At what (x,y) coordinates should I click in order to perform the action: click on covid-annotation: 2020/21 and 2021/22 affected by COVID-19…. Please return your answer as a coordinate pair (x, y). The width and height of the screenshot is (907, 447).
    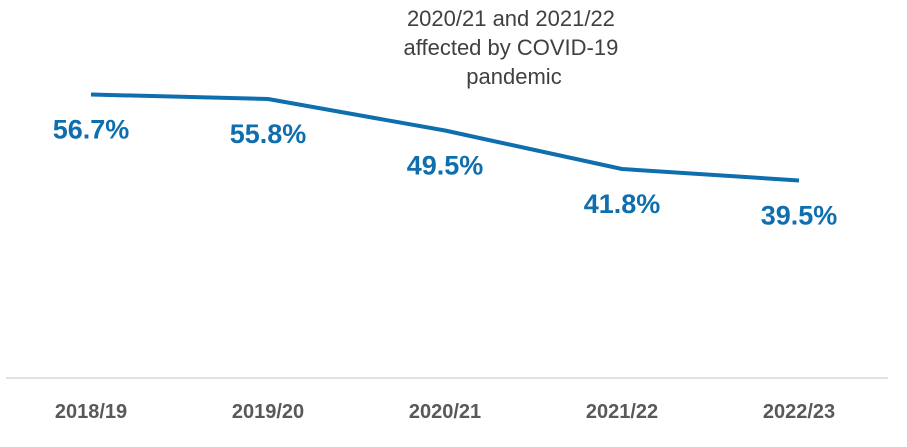
    Looking at the image, I should click on (514, 47).